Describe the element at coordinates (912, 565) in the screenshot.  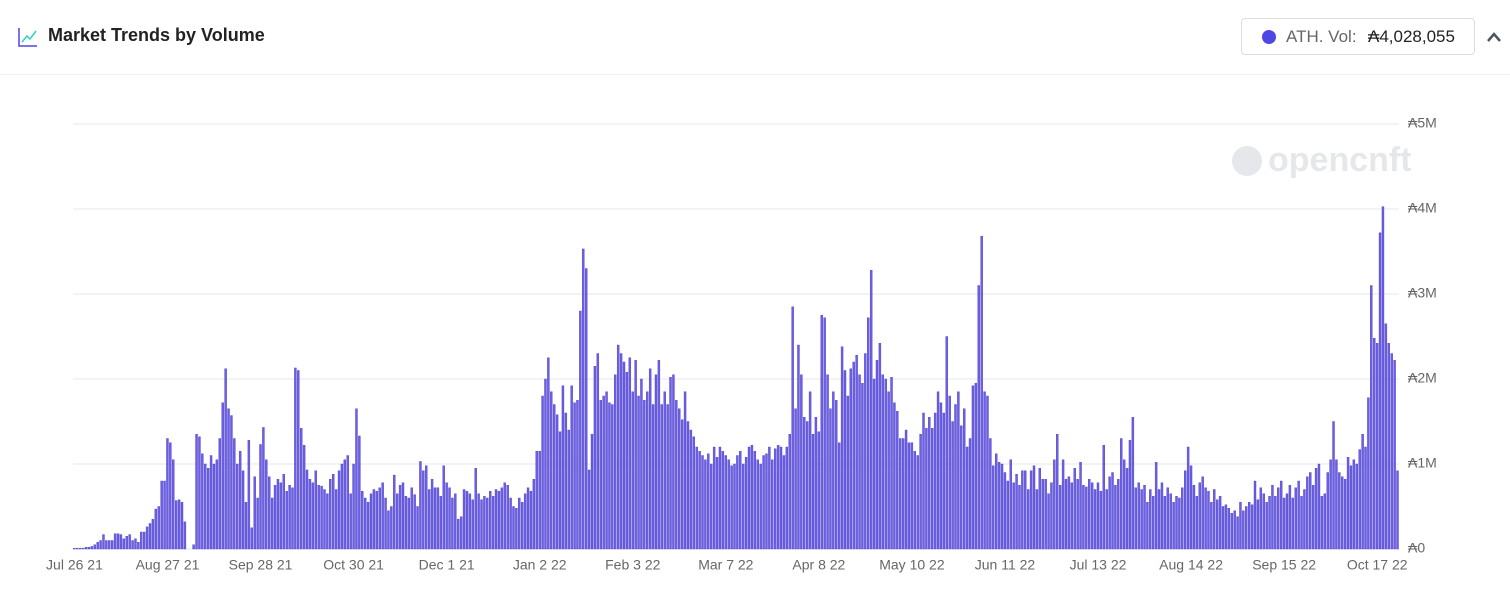
I see `x-tick-label: May 10 22` at that location.